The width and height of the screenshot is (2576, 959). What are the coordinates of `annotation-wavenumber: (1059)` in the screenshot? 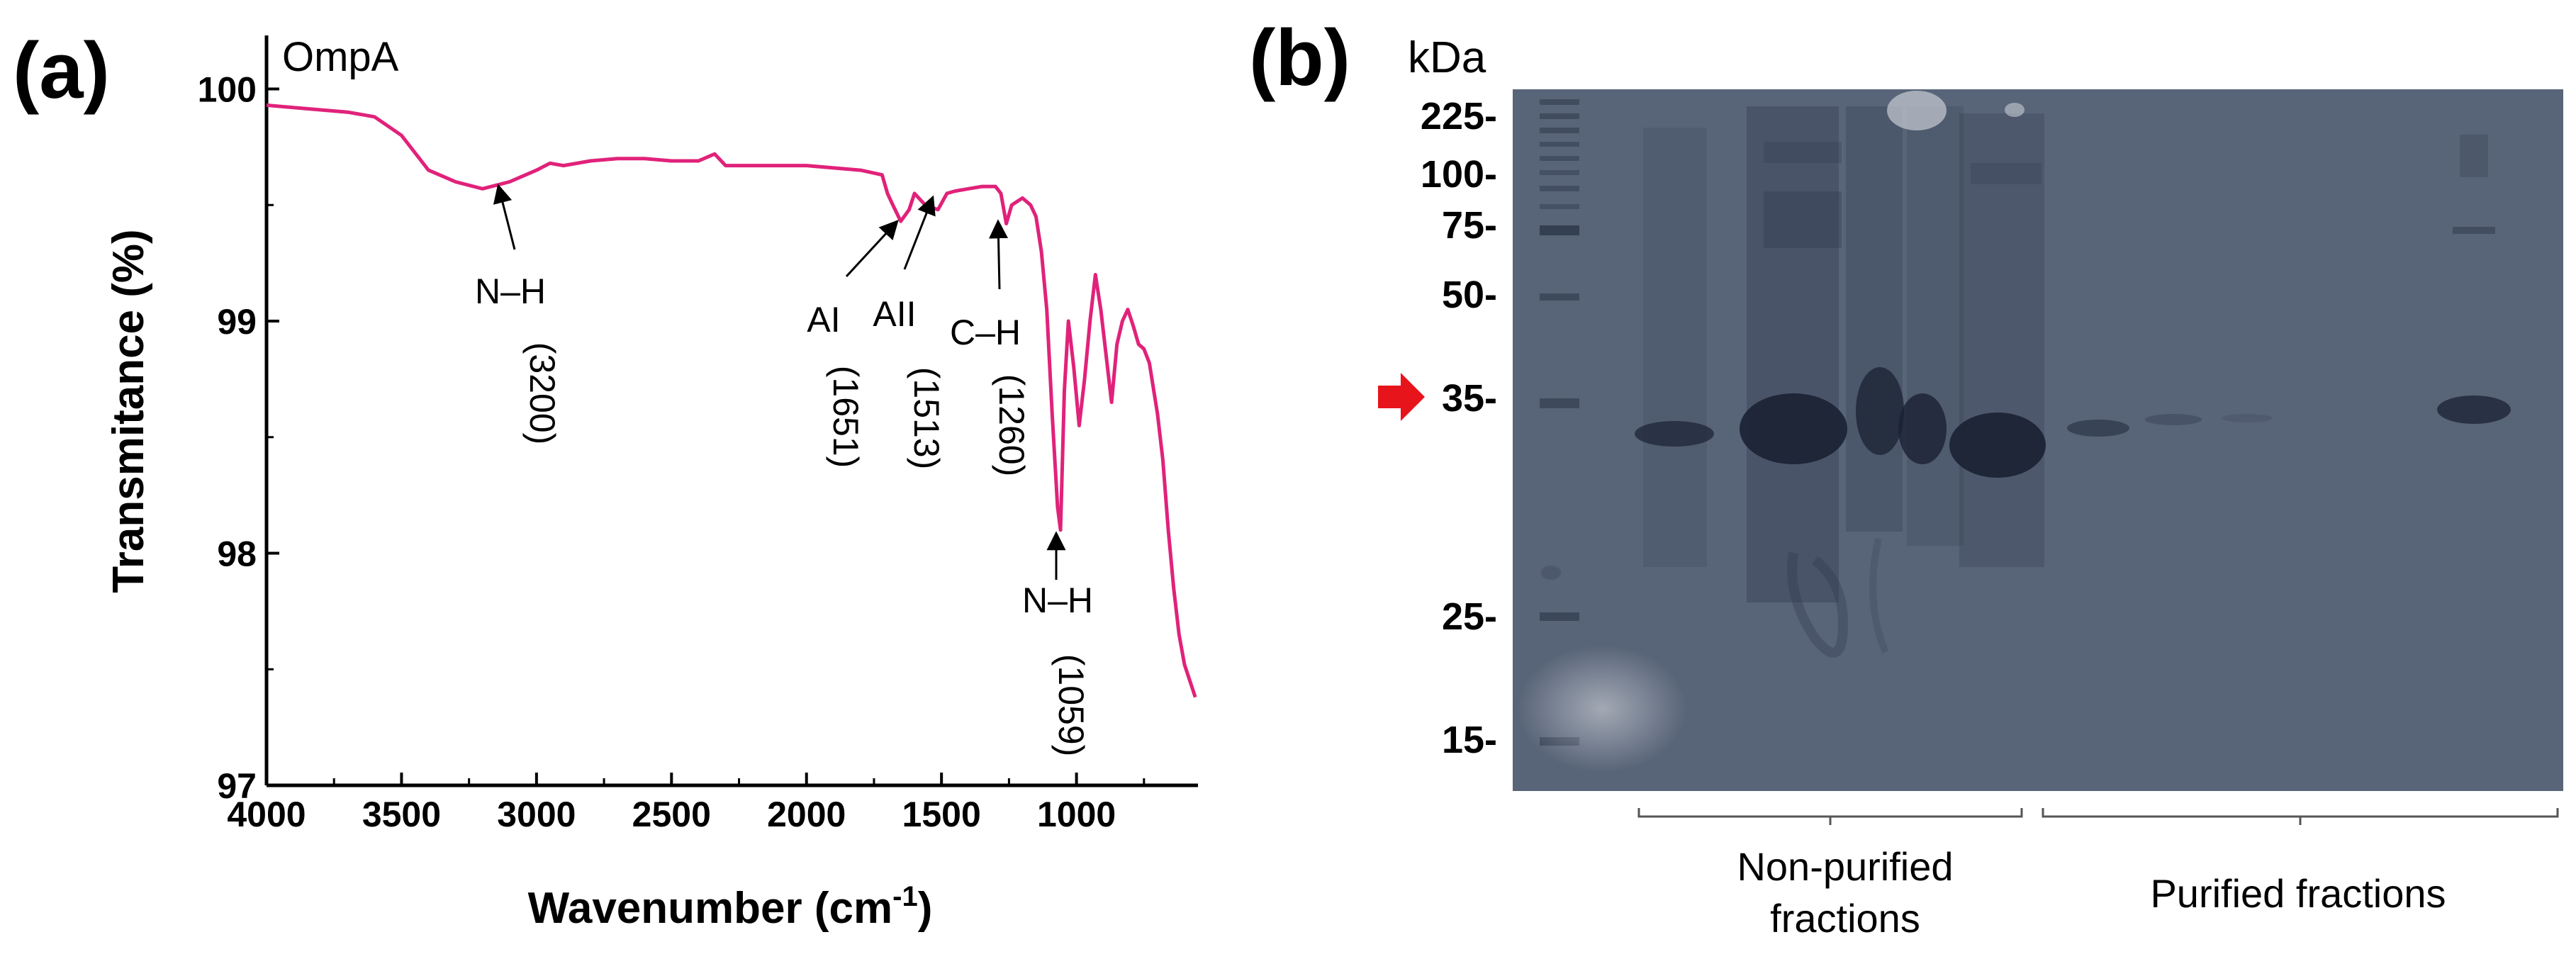 It's located at (1071, 705).